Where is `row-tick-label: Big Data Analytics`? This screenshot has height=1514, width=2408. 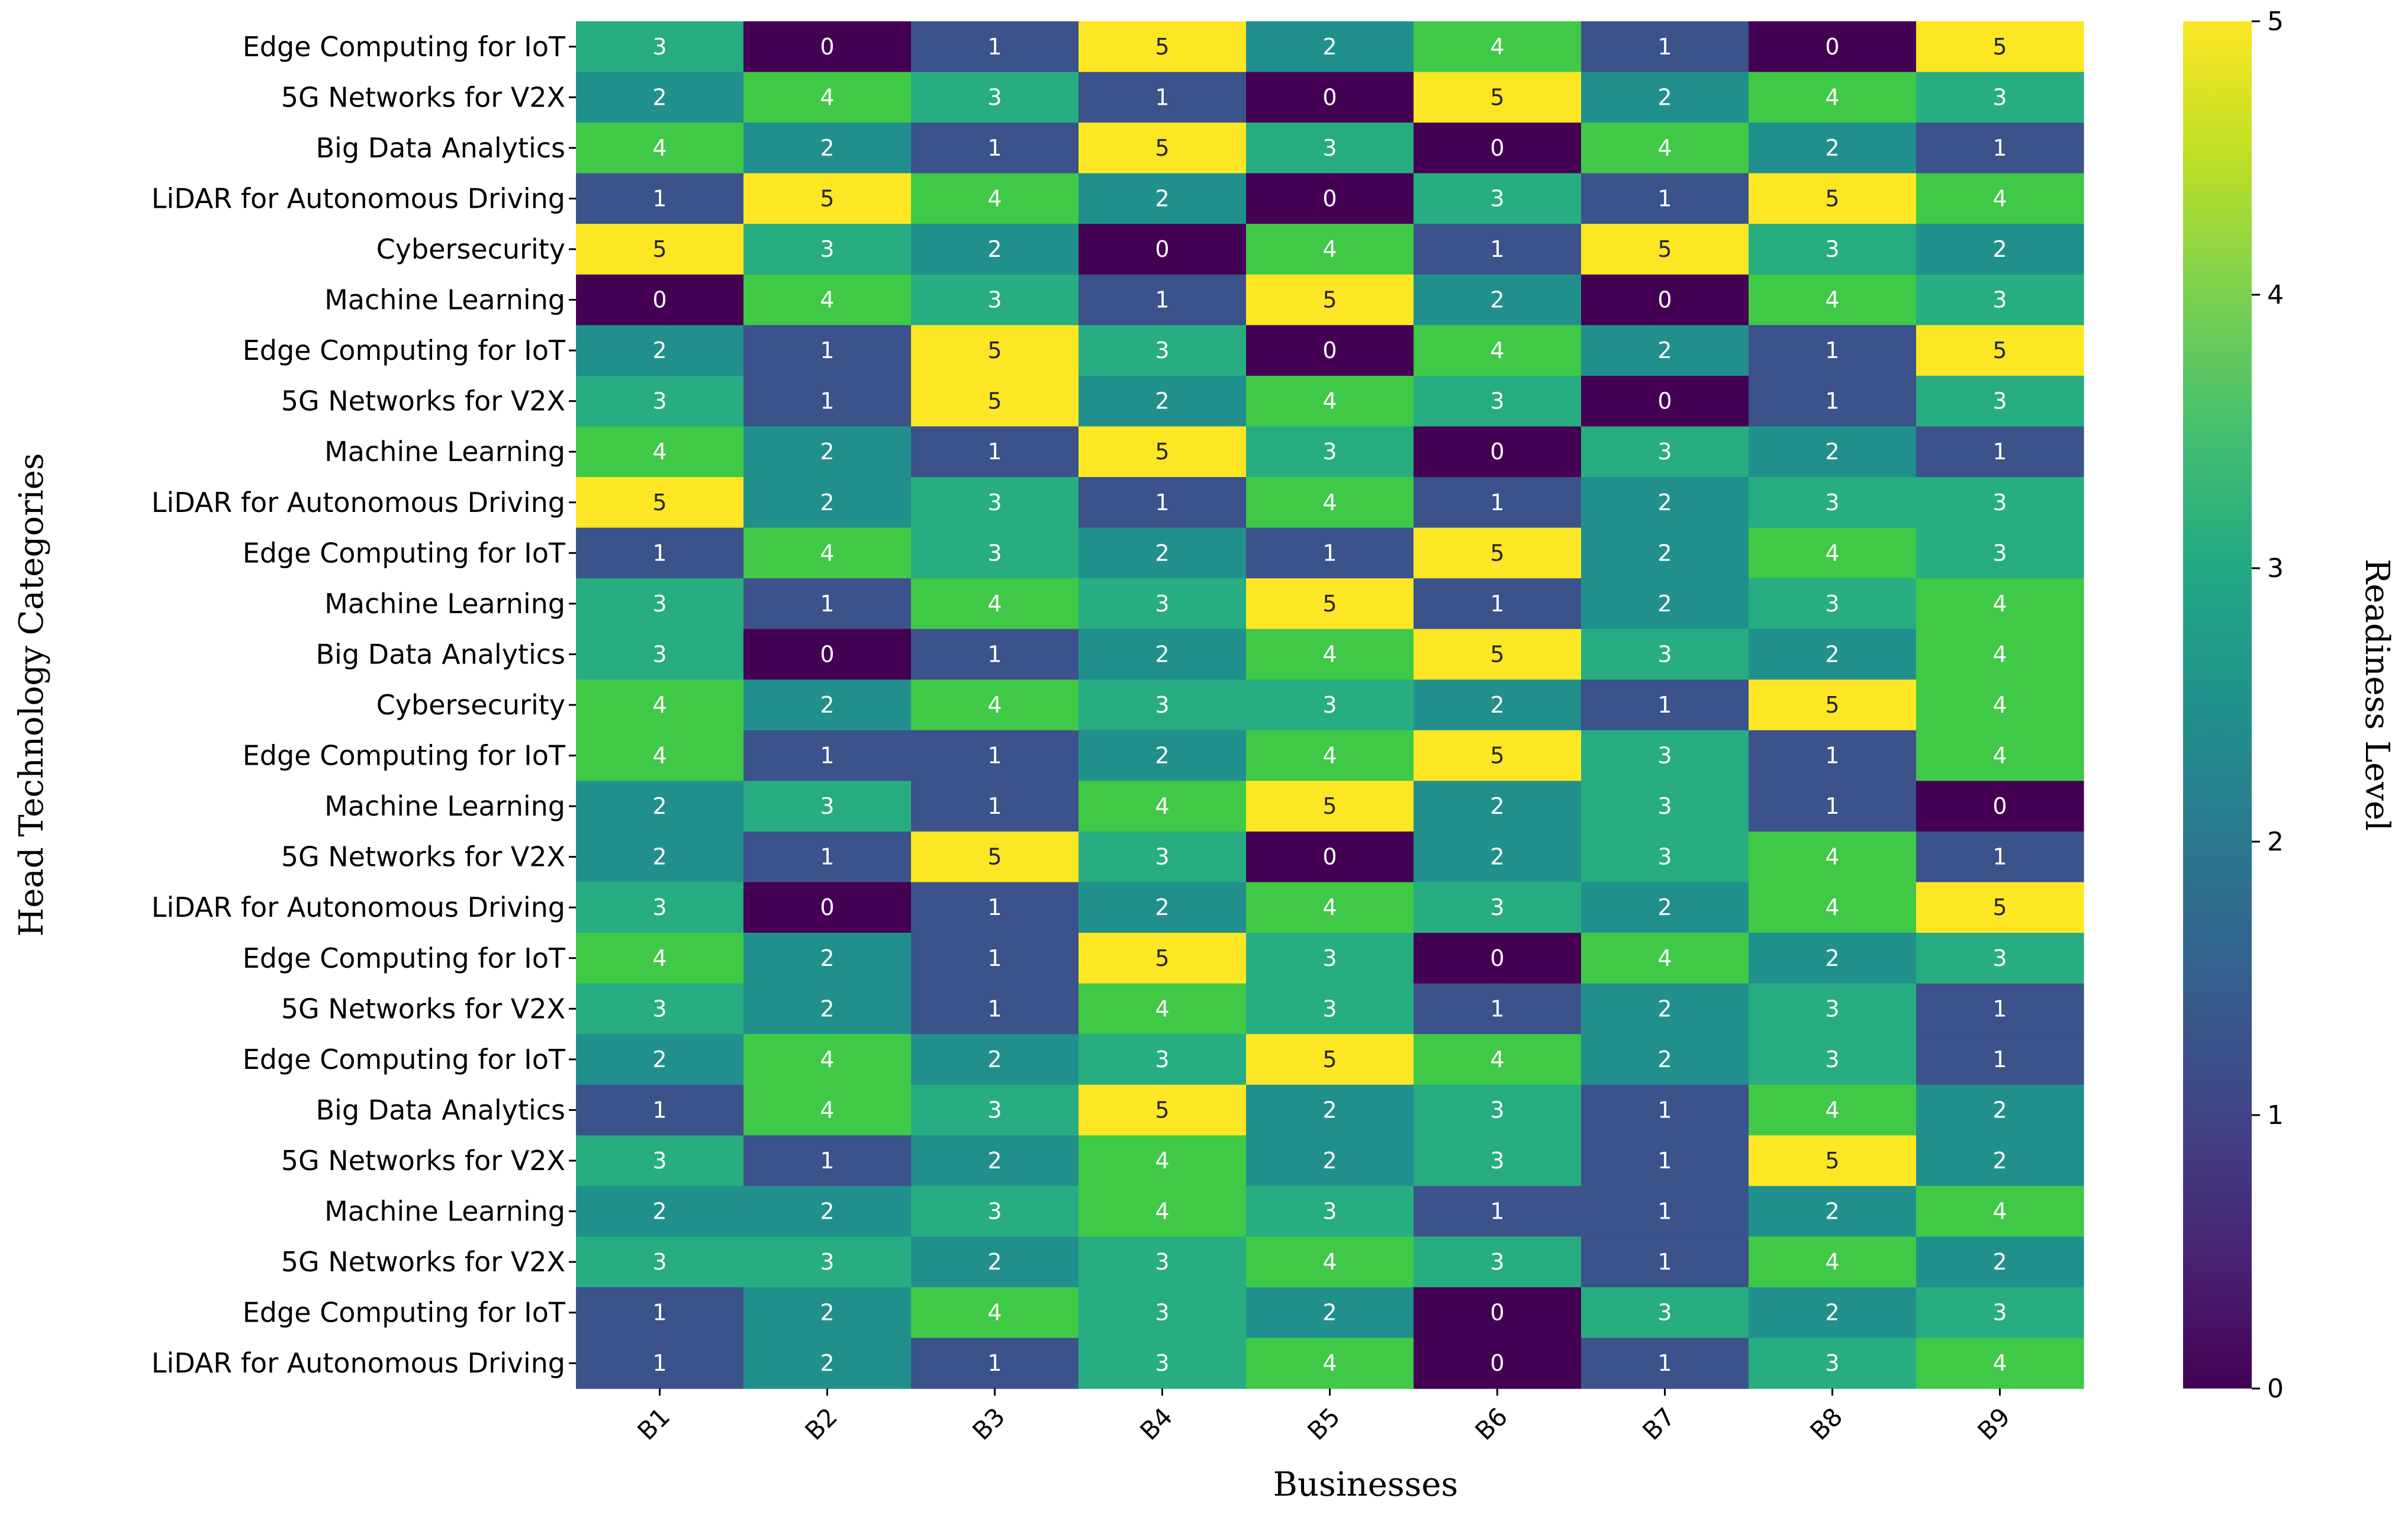
row-tick-label: Big Data Analytics is located at coordinates (440, 148).